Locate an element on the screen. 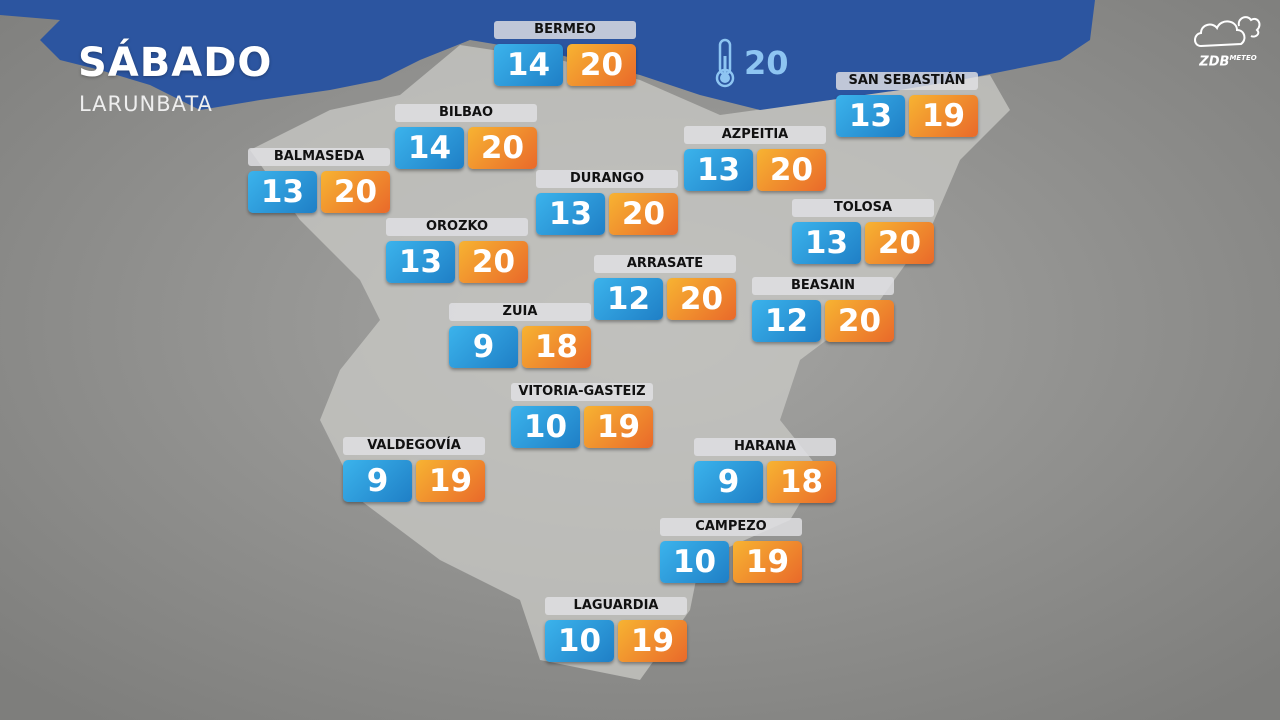 This screenshot has width=1280, height=720. city-forecast: TOLOSA 13 20 is located at coordinates (863, 231).